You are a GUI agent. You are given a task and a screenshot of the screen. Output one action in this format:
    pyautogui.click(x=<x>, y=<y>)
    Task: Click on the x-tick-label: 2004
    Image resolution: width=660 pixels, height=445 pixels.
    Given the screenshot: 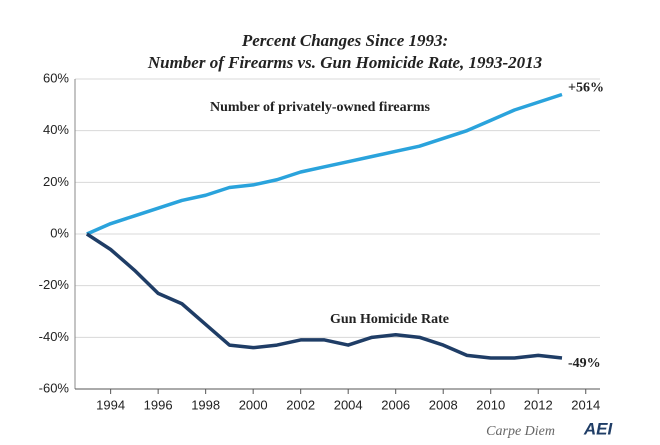 What is the action you would take?
    pyautogui.click(x=348, y=404)
    